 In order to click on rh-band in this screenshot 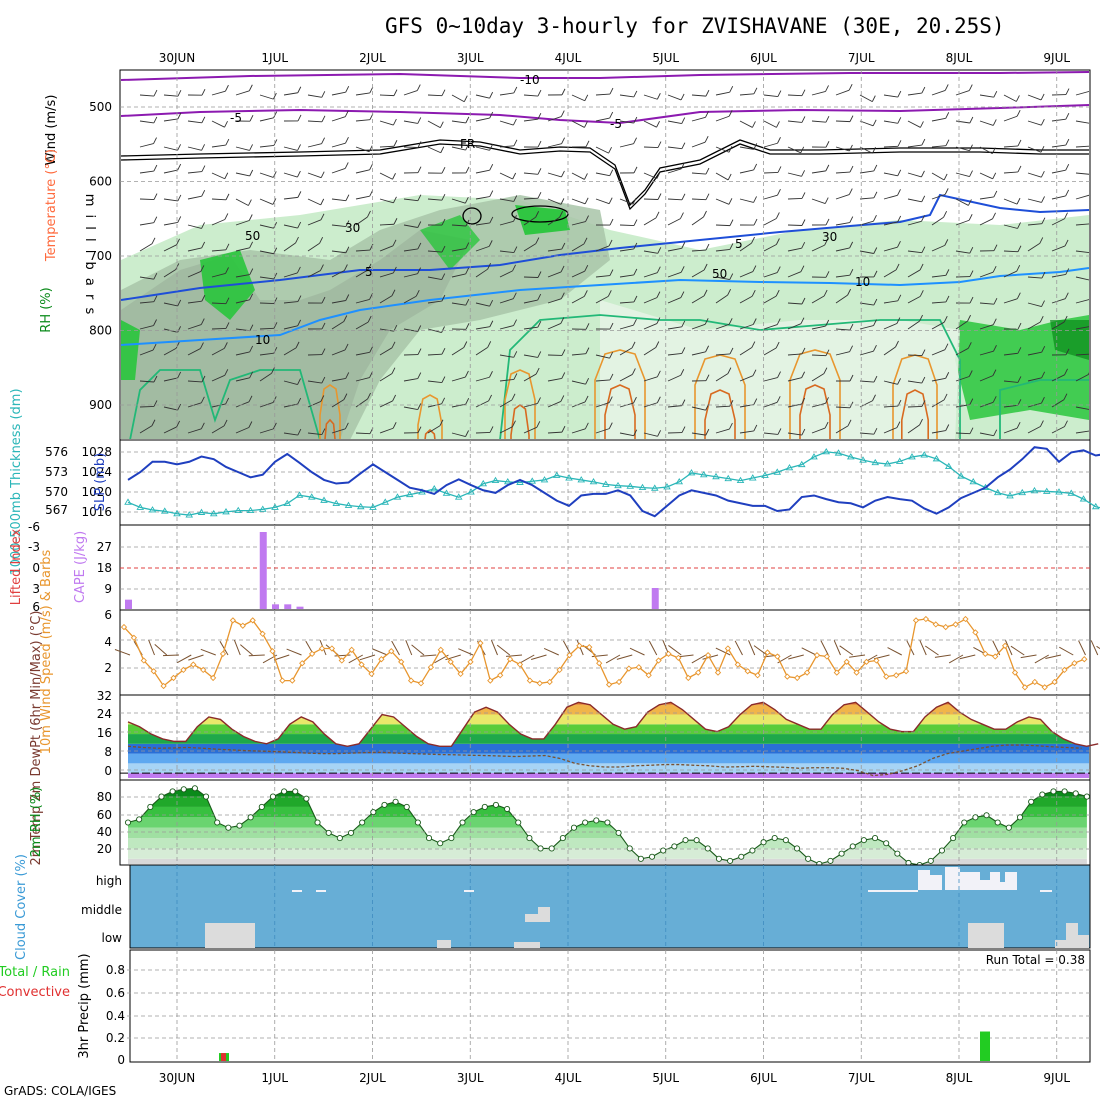, I will do `click(780, 369)`.